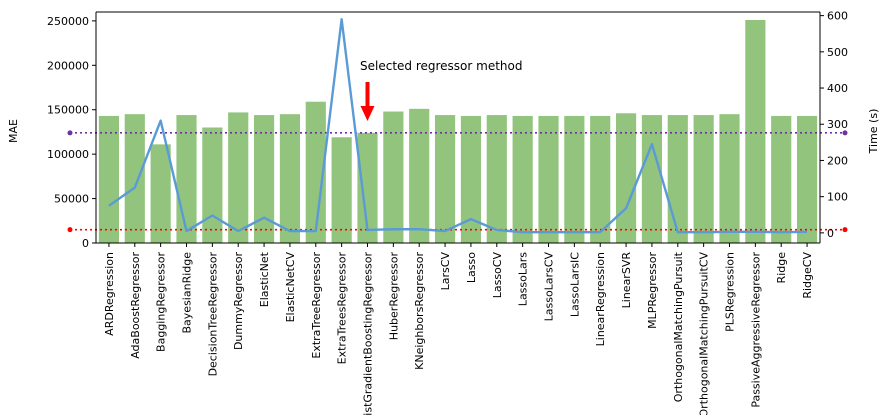 The image size is (882, 415). I want to click on y-axis-label-left: MAE, so click(13, 131).